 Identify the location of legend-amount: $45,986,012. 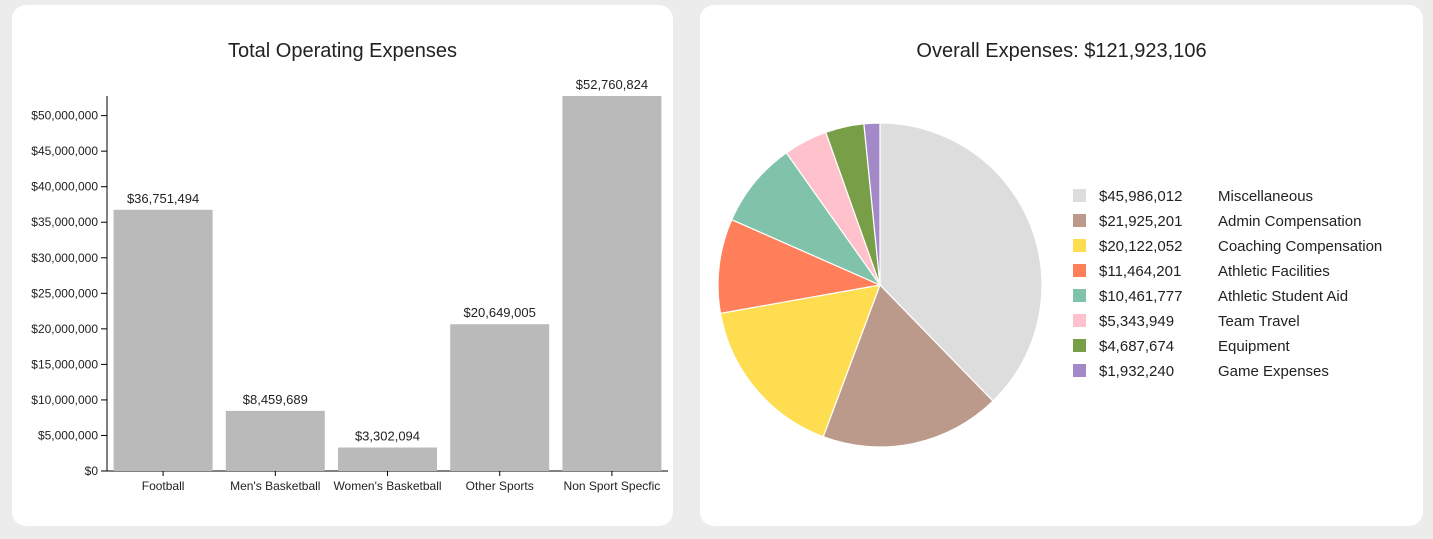
(1141, 196).